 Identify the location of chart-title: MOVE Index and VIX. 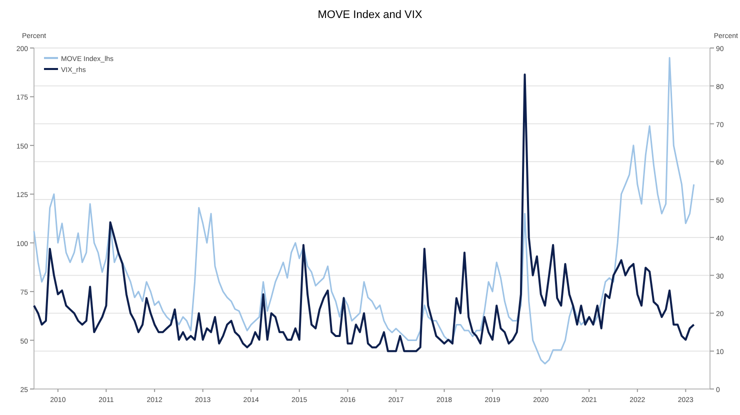
(370, 15).